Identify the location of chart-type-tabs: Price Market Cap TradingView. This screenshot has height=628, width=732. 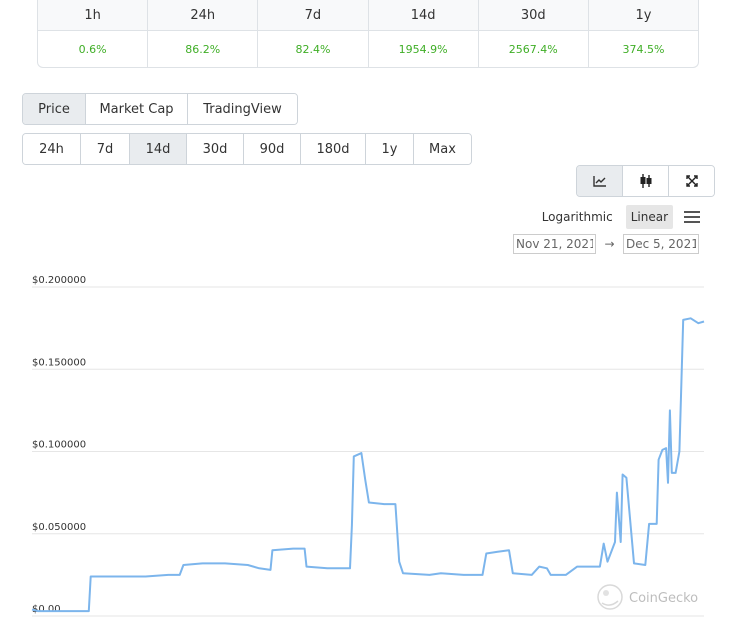
(160, 109).